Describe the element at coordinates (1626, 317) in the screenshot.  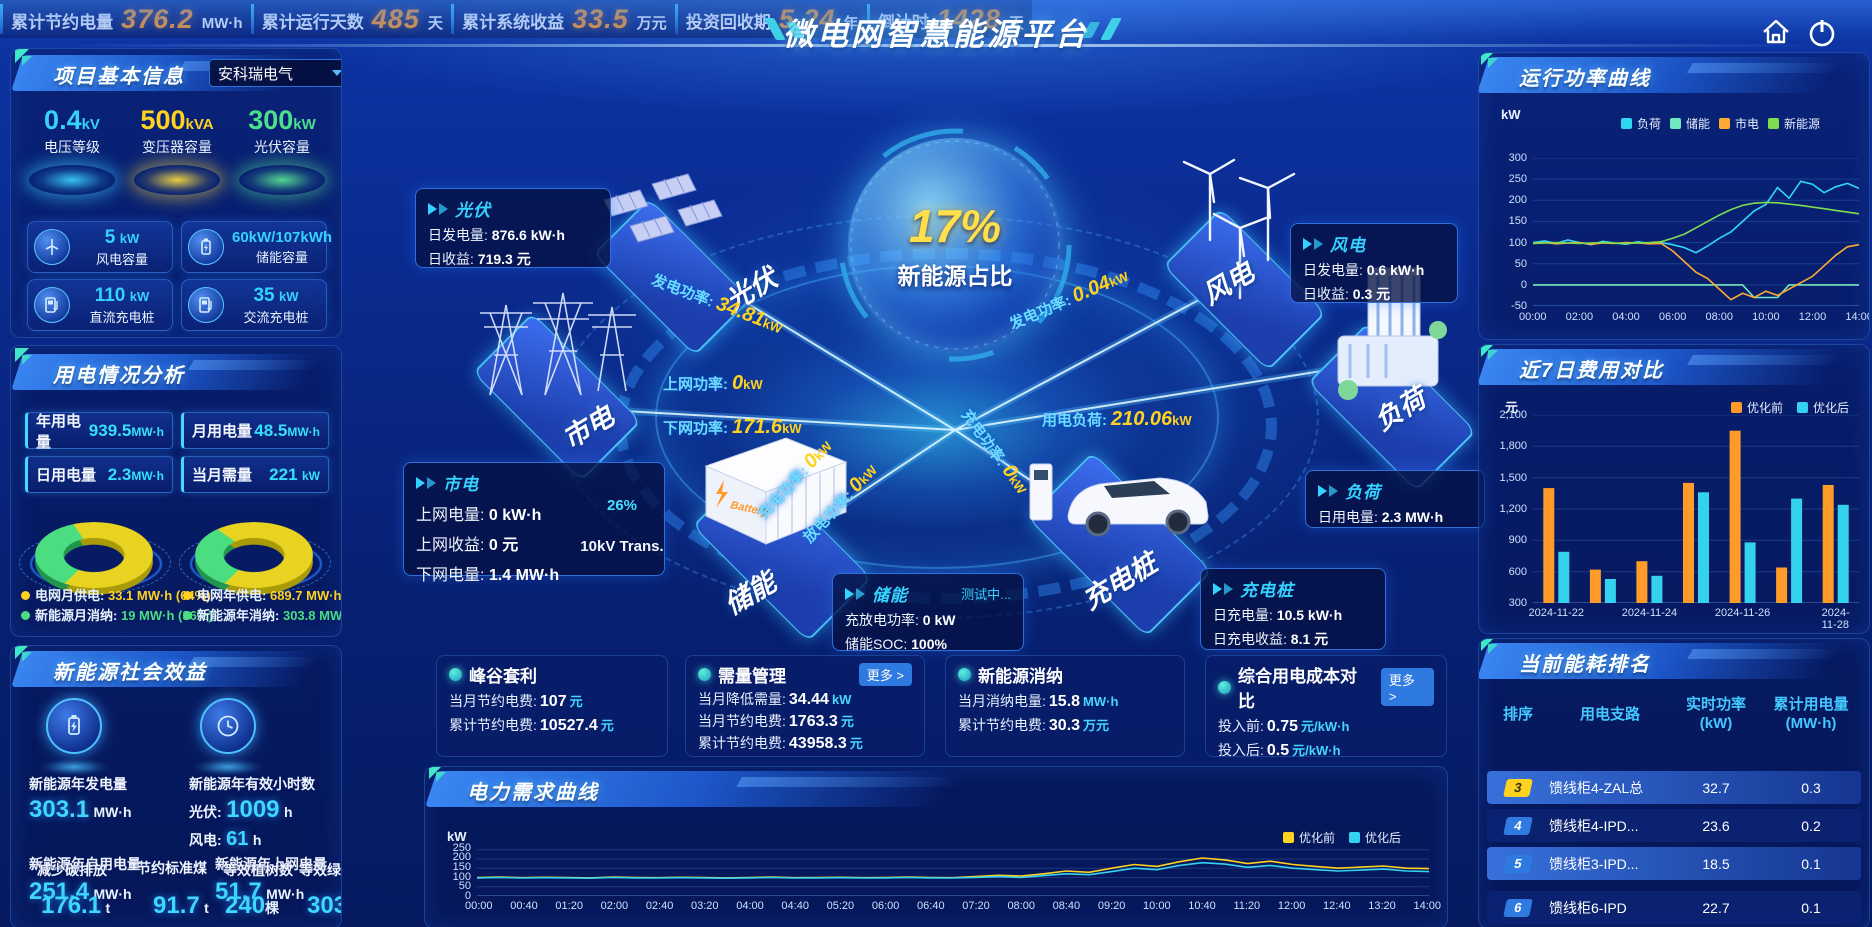
I see `x-tick: 04:00` at that location.